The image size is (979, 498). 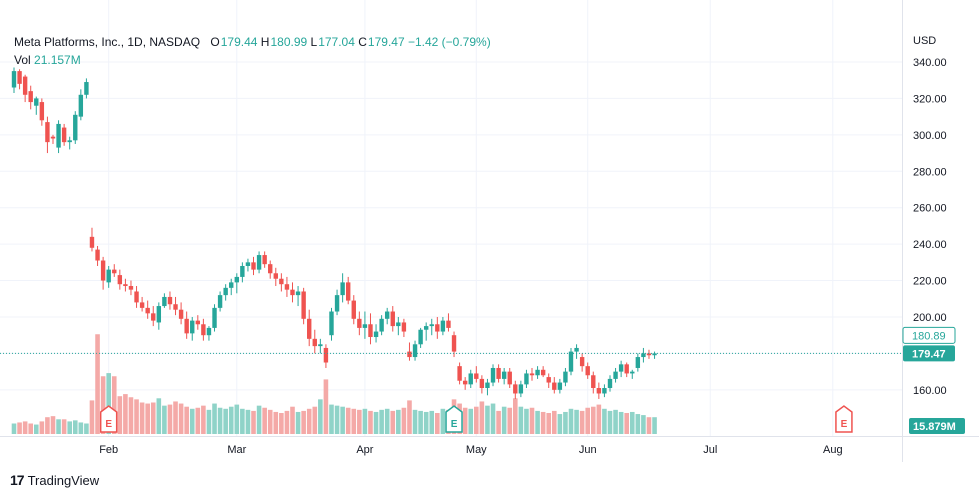 What do you see at coordinates (833, 450) in the screenshot?
I see `x-tick-label: Aug` at bounding box center [833, 450].